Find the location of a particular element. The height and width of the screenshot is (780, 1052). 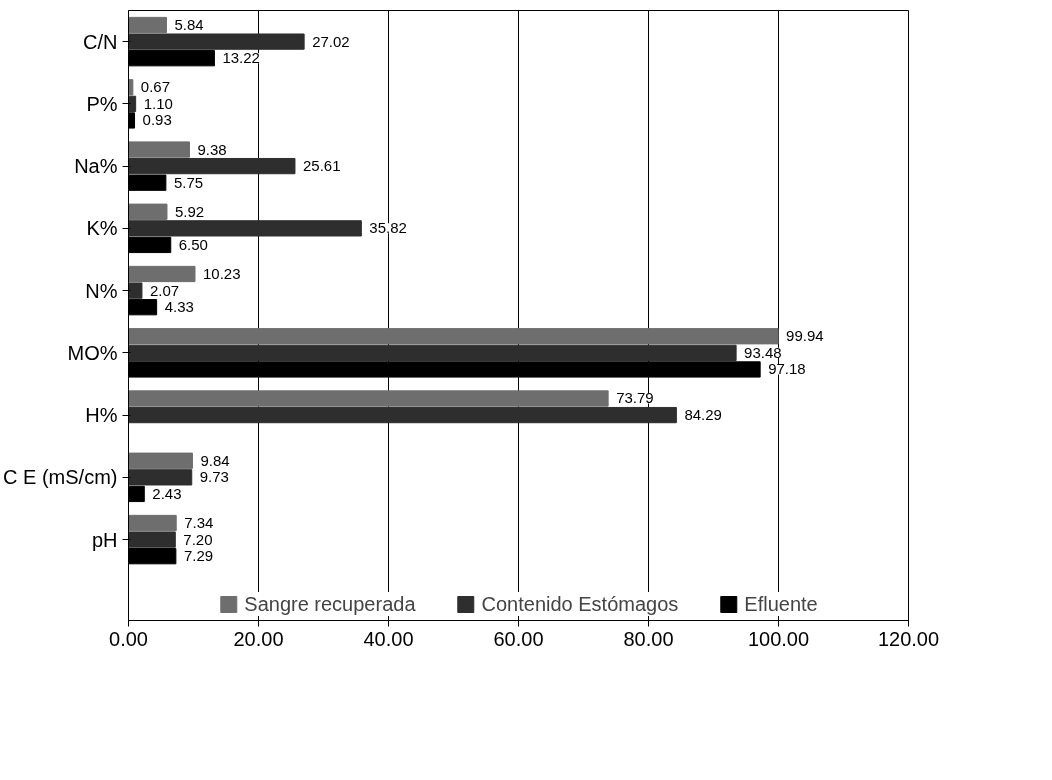

y-tick-label: Na% is located at coordinates (96, 166).